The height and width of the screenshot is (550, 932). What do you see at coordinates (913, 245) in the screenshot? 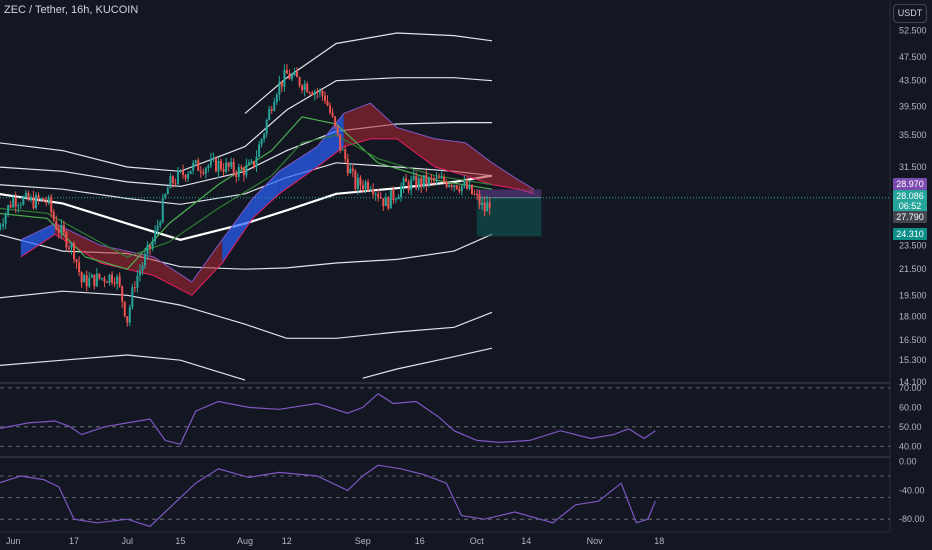
I see `price-tick-6: 23.500` at bounding box center [913, 245].